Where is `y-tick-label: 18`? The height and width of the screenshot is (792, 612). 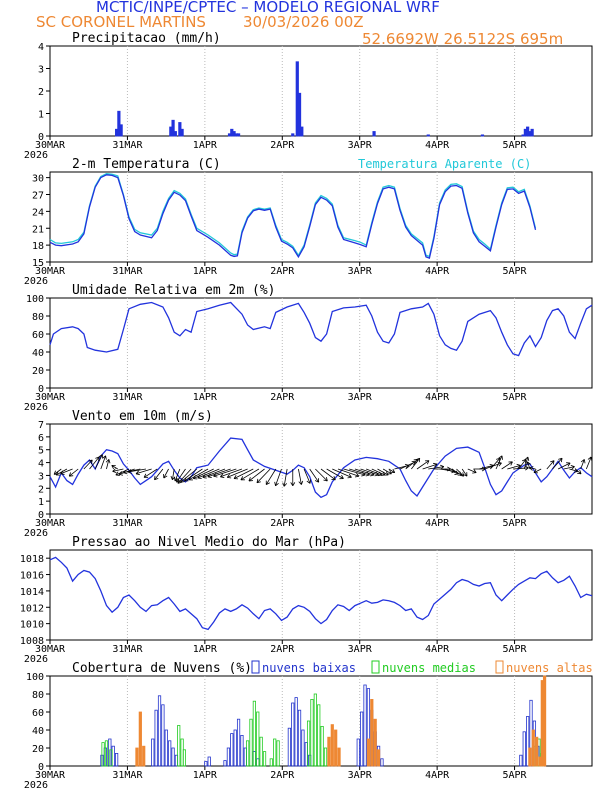 y-tick-label: 18 is located at coordinates (38, 246).